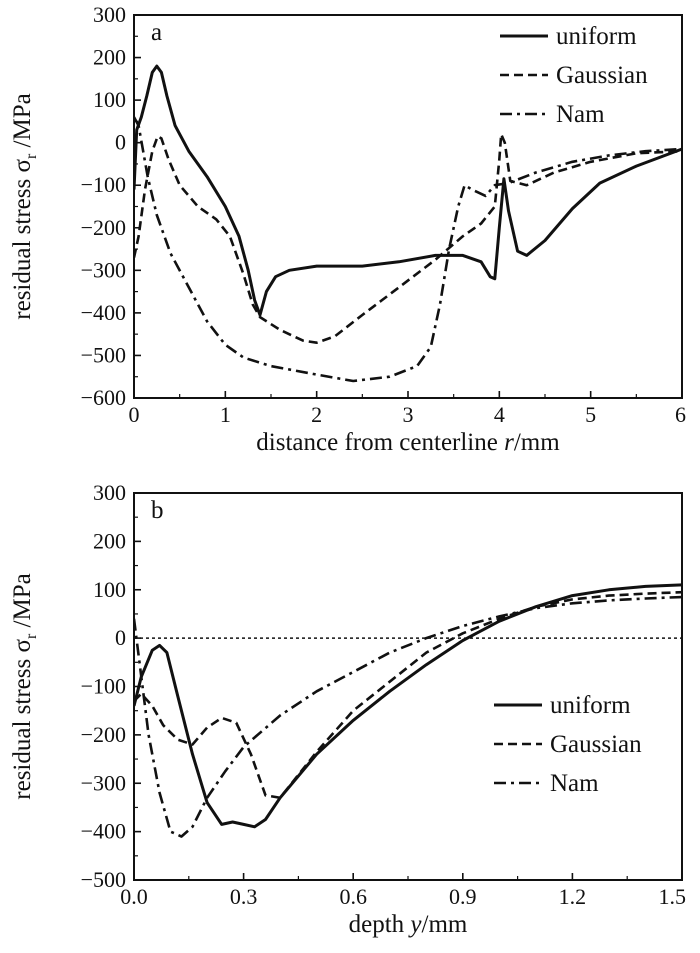 This screenshot has height=953, width=700. Describe the element at coordinates (499, 414) in the screenshot. I see `x-tick-label: 4` at that location.